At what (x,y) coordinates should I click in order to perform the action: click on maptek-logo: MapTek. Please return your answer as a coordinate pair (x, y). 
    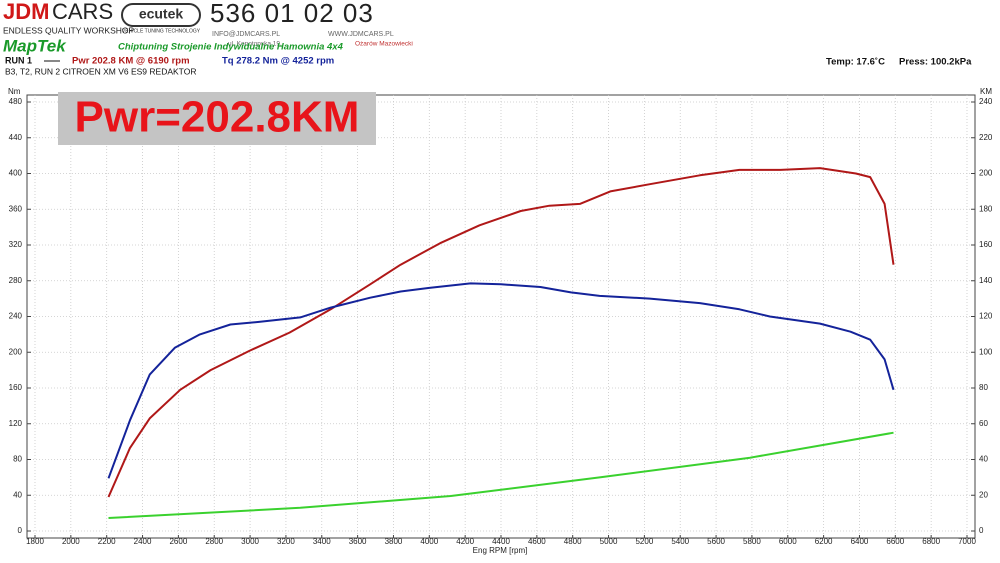
    Looking at the image, I should click on (35, 45).